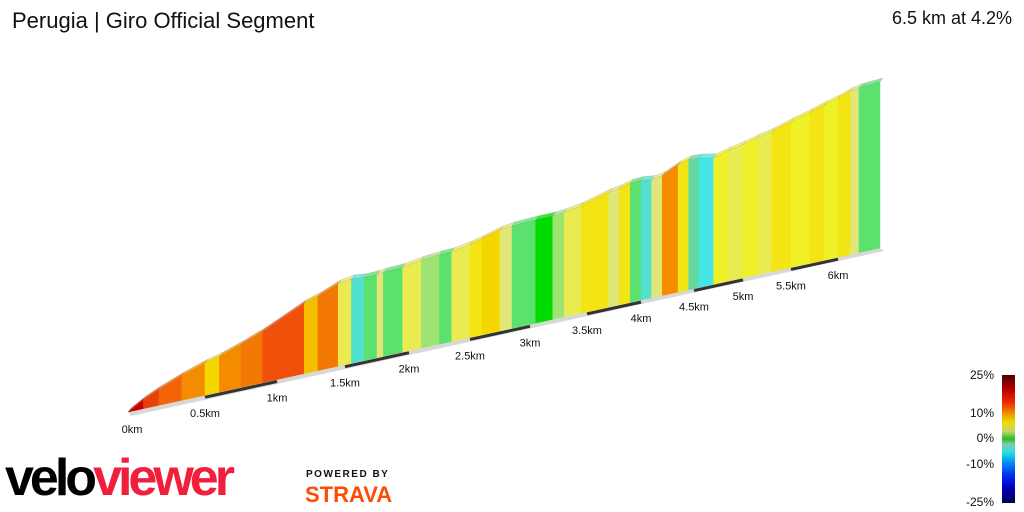 The image size is (1024, 512). Describe the element at coordinates (1008, 439) in the screenshot. I see `gradient-legend-bar` at that location.